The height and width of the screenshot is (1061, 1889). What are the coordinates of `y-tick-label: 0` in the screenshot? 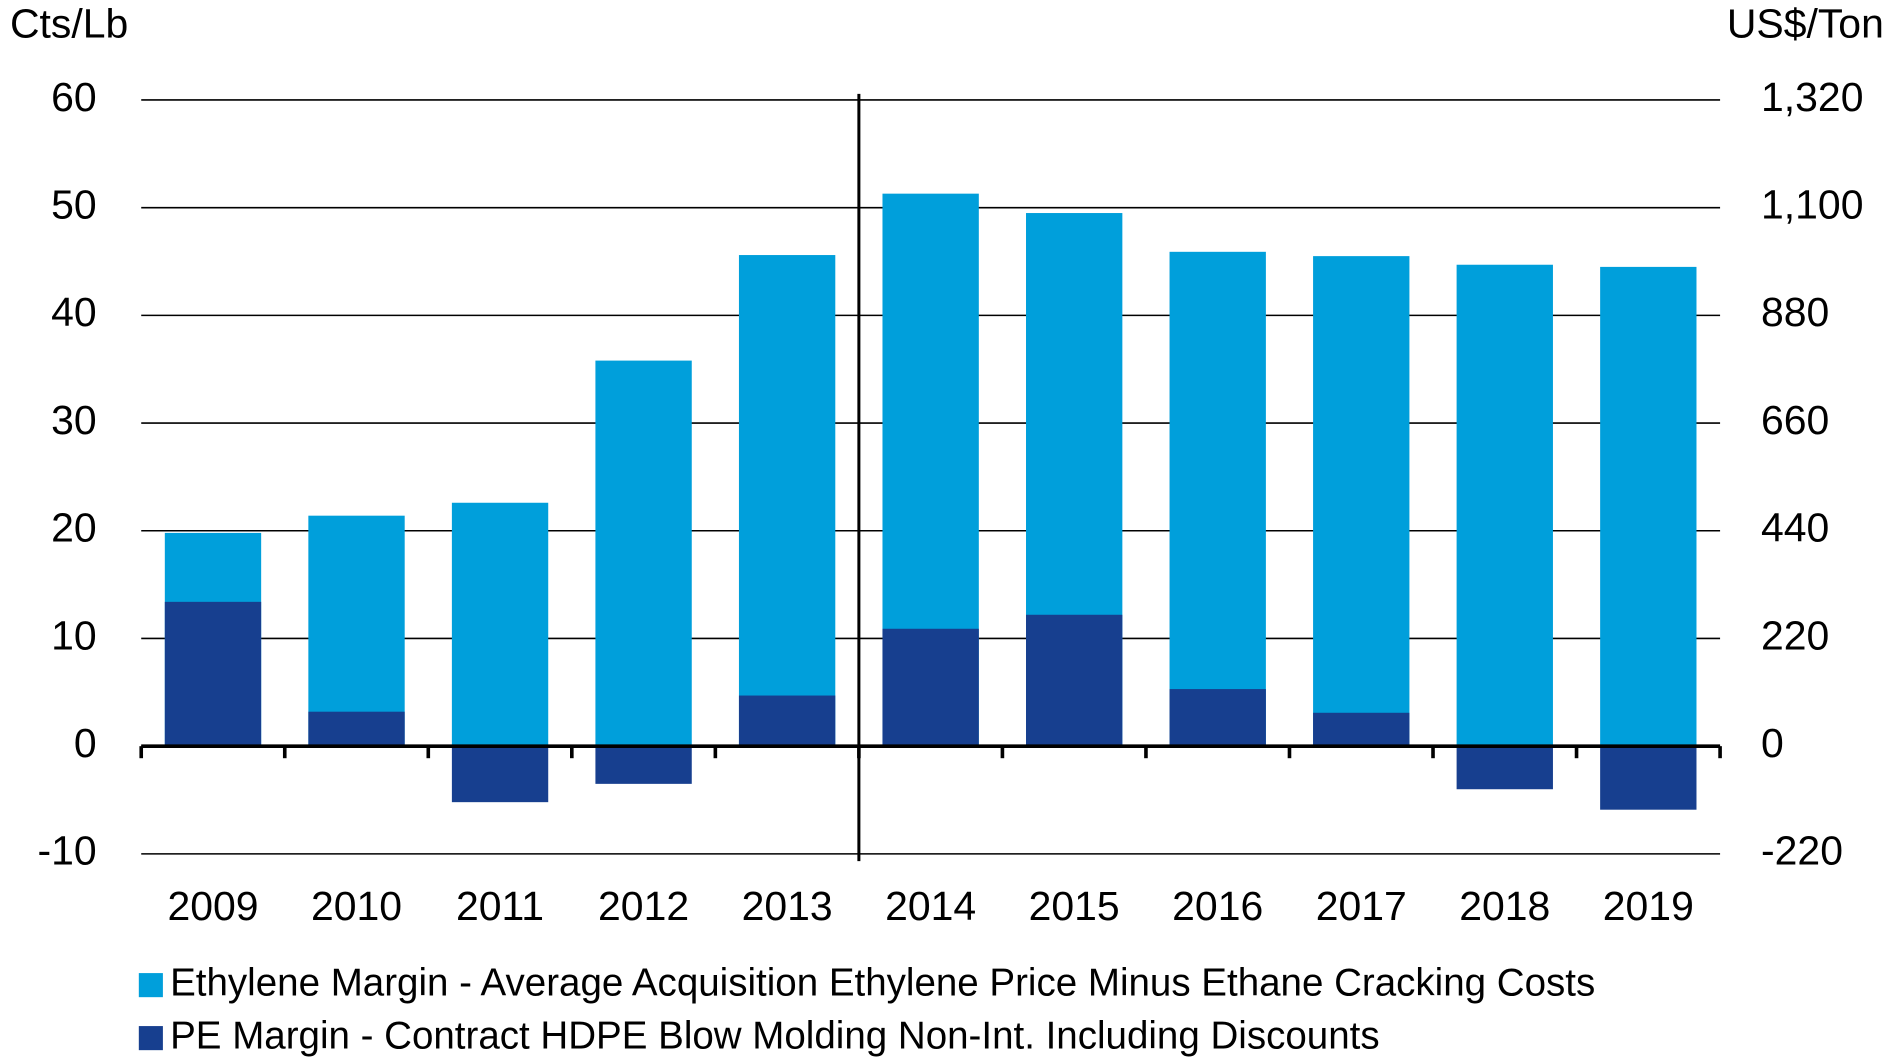 It's located at (85, 743).